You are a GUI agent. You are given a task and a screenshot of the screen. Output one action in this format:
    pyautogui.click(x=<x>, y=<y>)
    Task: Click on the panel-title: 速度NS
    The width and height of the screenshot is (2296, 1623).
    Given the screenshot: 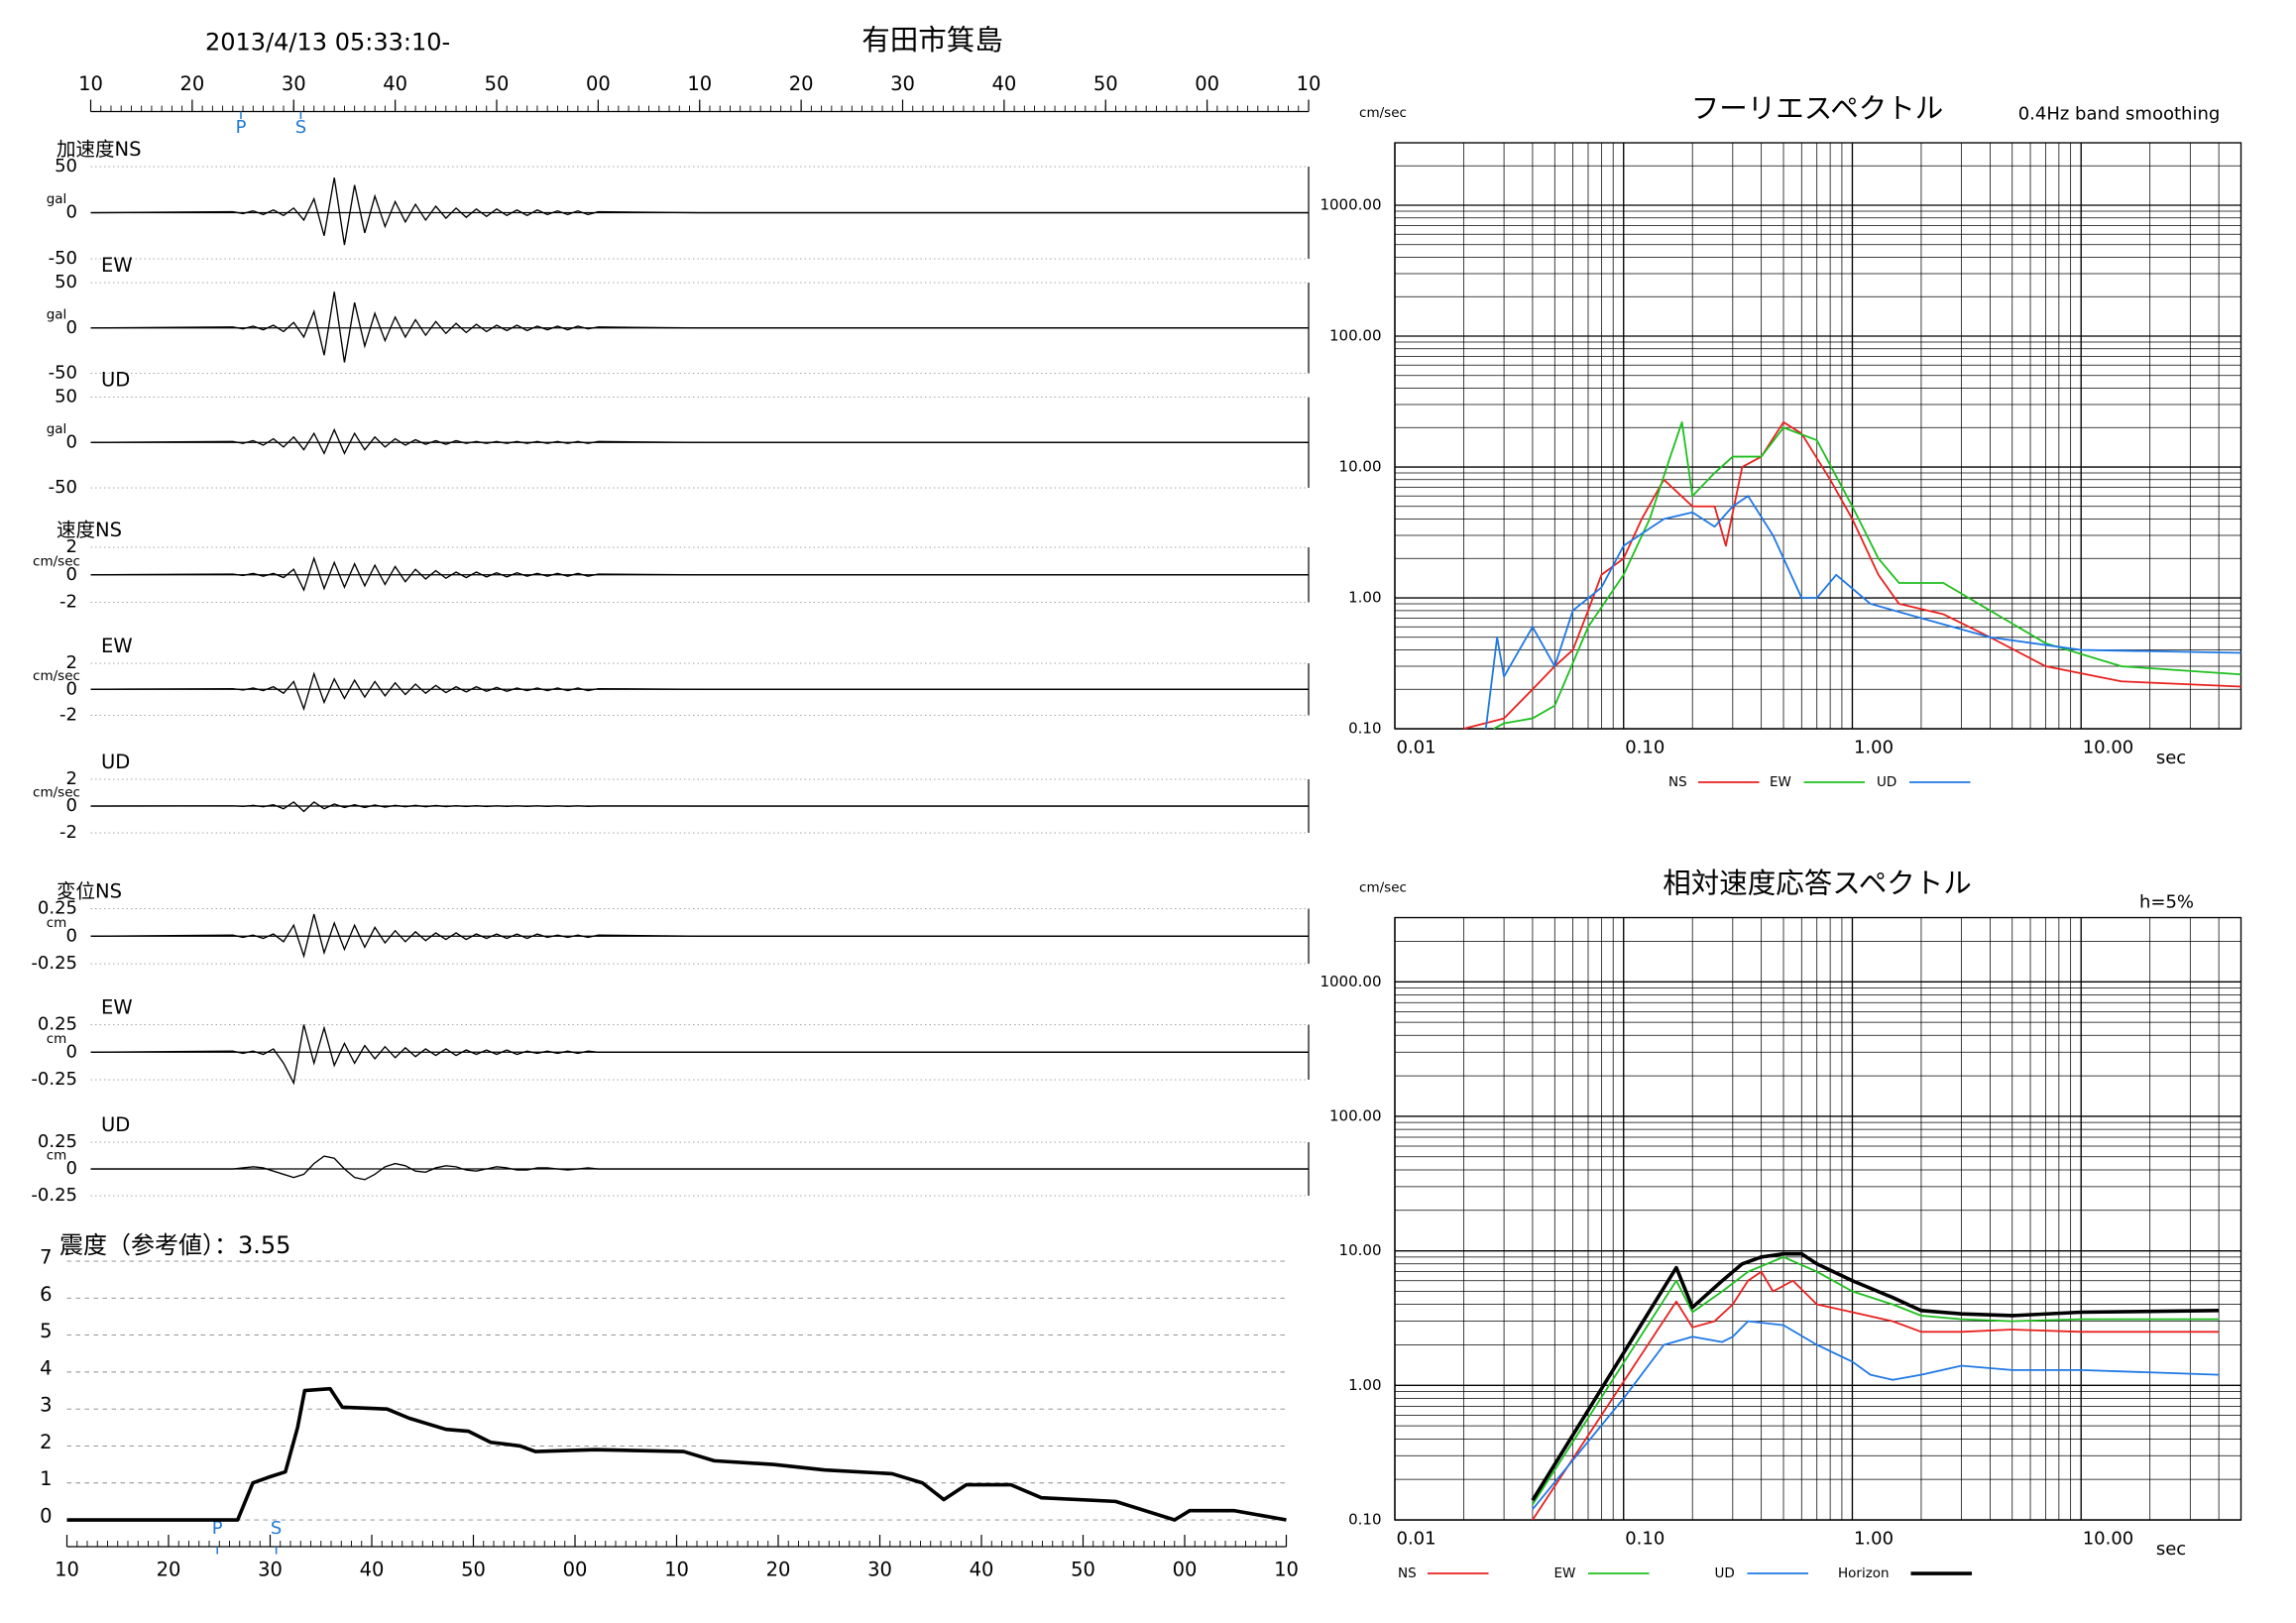 What is the action you would take?
    pyautogui.click(x=89, y=530)
    